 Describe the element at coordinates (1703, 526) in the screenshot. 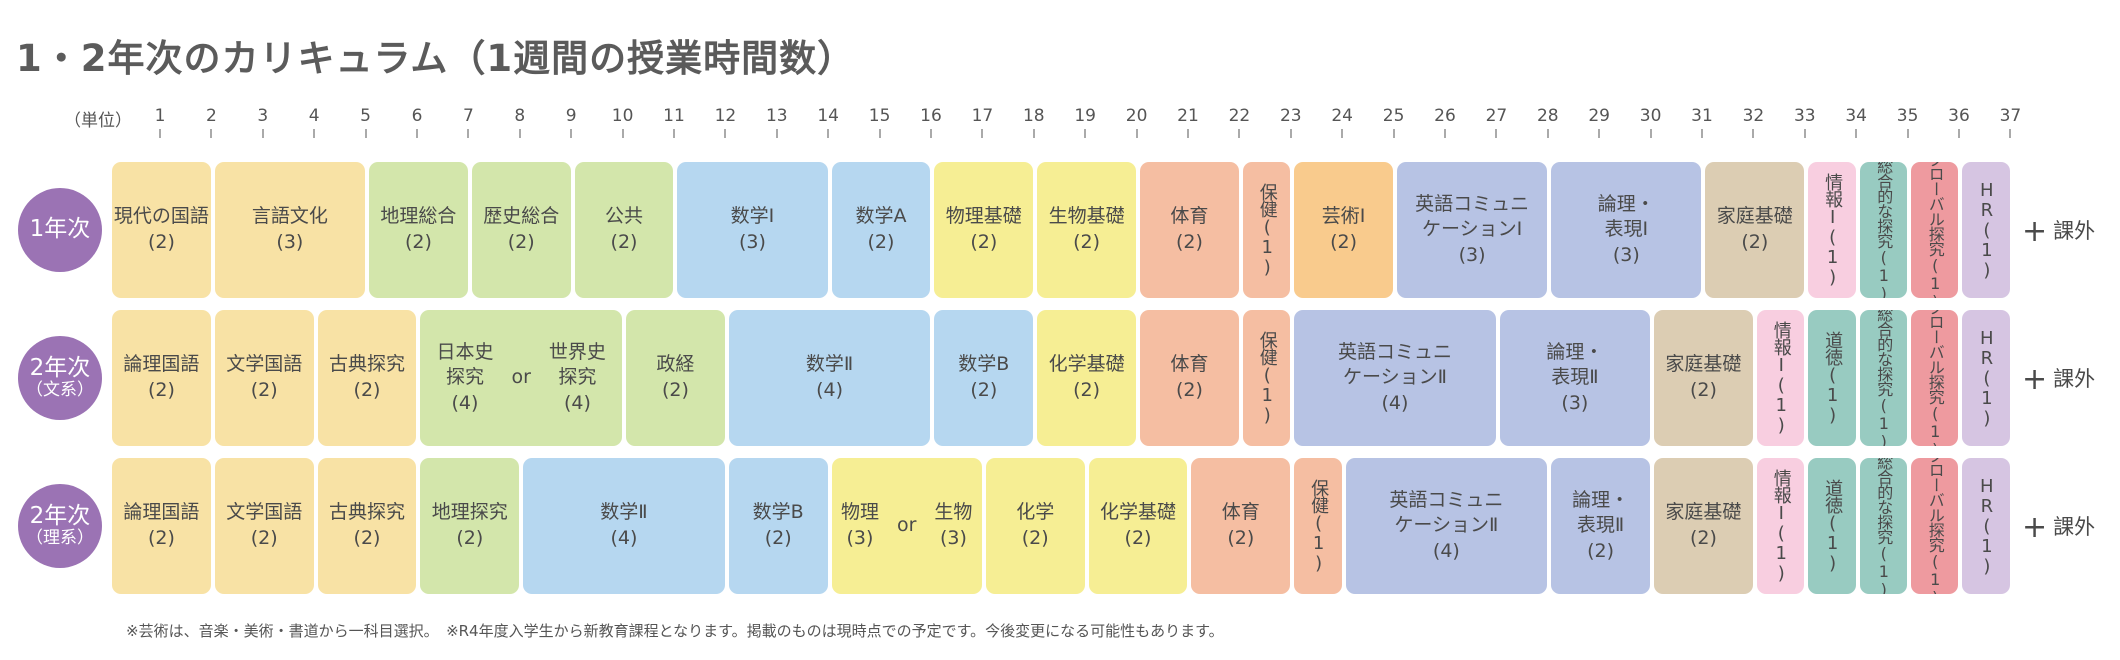

I see `subject-cell: 家庭基礎 (2)` at that location.